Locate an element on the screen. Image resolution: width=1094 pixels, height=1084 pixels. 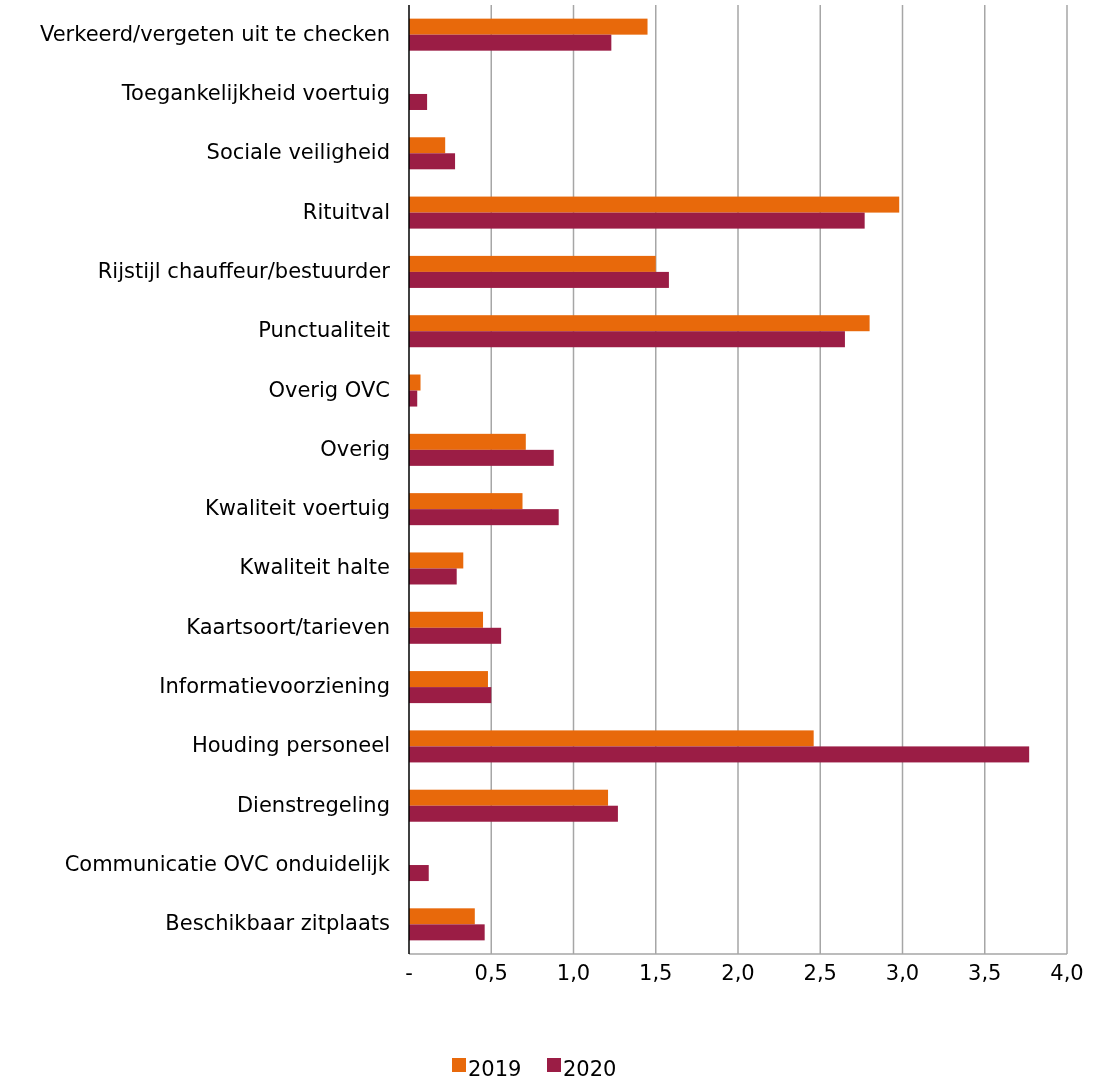
y-tick-label: Verkeerd/vergeten uit te checken is located at coordinates (214, 33).